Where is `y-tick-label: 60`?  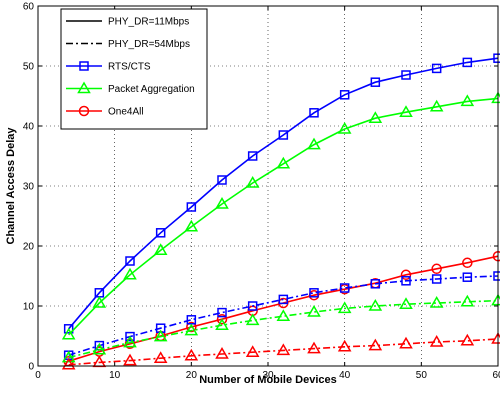
y-tick-label: 60 is located at coordinates (29, 7).